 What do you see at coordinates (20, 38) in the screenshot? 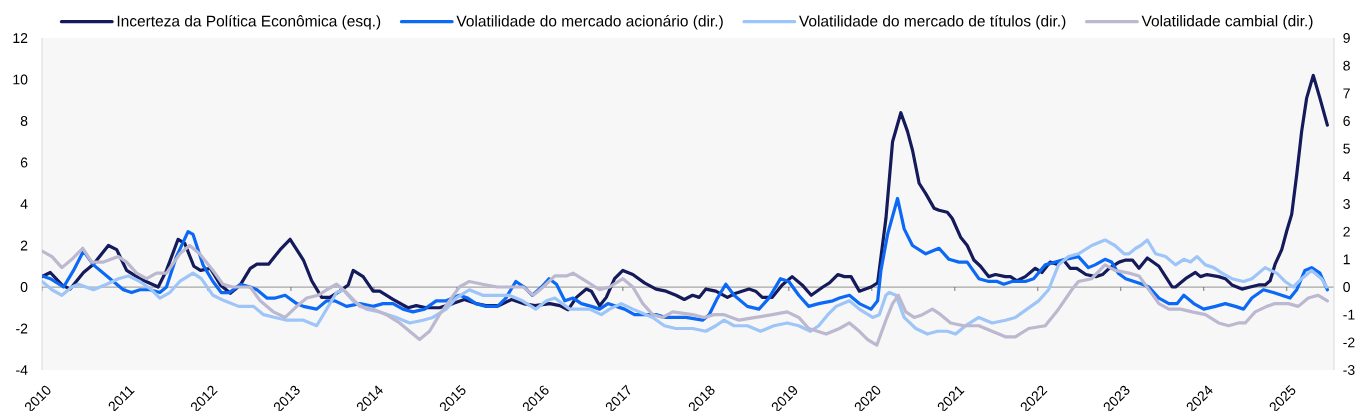
I see `y-tick-label: 12` at bounding box center [20, 38].